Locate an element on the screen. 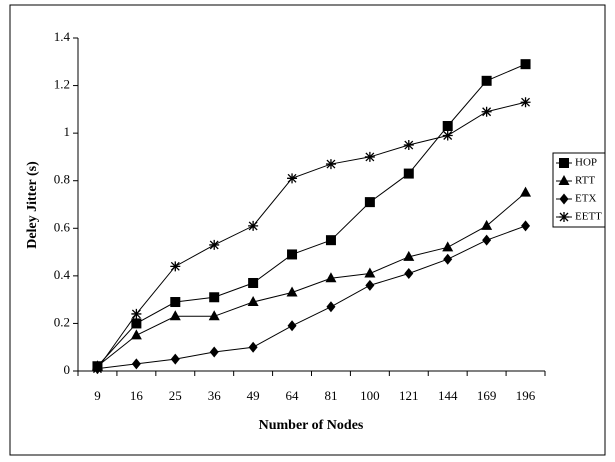  x-tick-label: 36 is located at coordinates (215, 395).